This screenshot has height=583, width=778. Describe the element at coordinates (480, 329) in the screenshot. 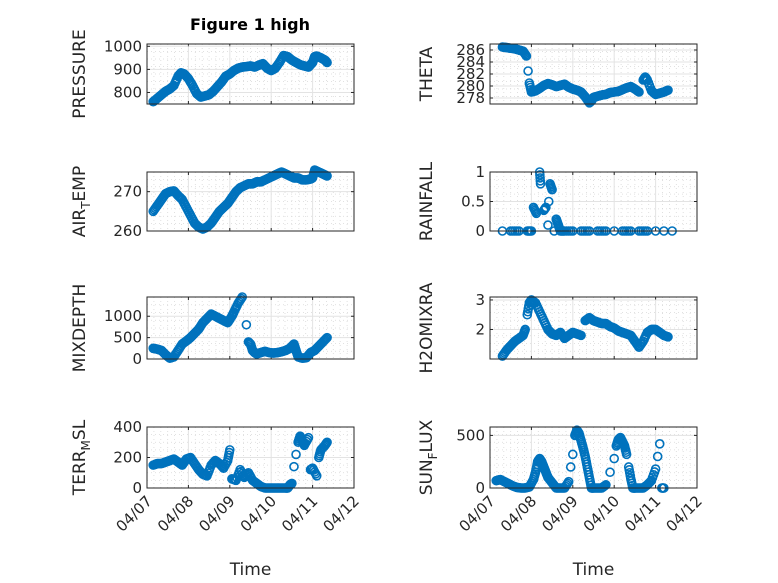

I see `y-tick-label: 2` at that location.